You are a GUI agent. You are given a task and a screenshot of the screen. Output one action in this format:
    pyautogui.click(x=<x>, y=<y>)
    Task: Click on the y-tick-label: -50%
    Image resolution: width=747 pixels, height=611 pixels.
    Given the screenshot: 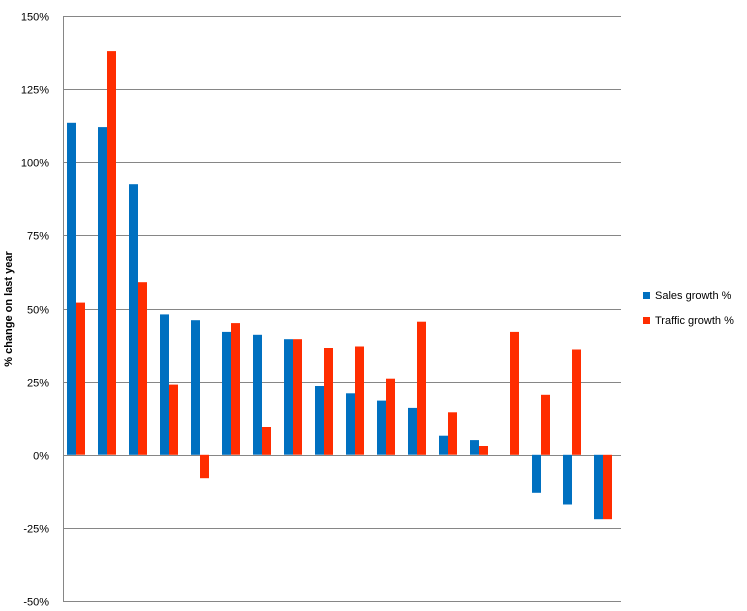 What is the action you would take?
    pyautogui.click(x=36, y=603)
    